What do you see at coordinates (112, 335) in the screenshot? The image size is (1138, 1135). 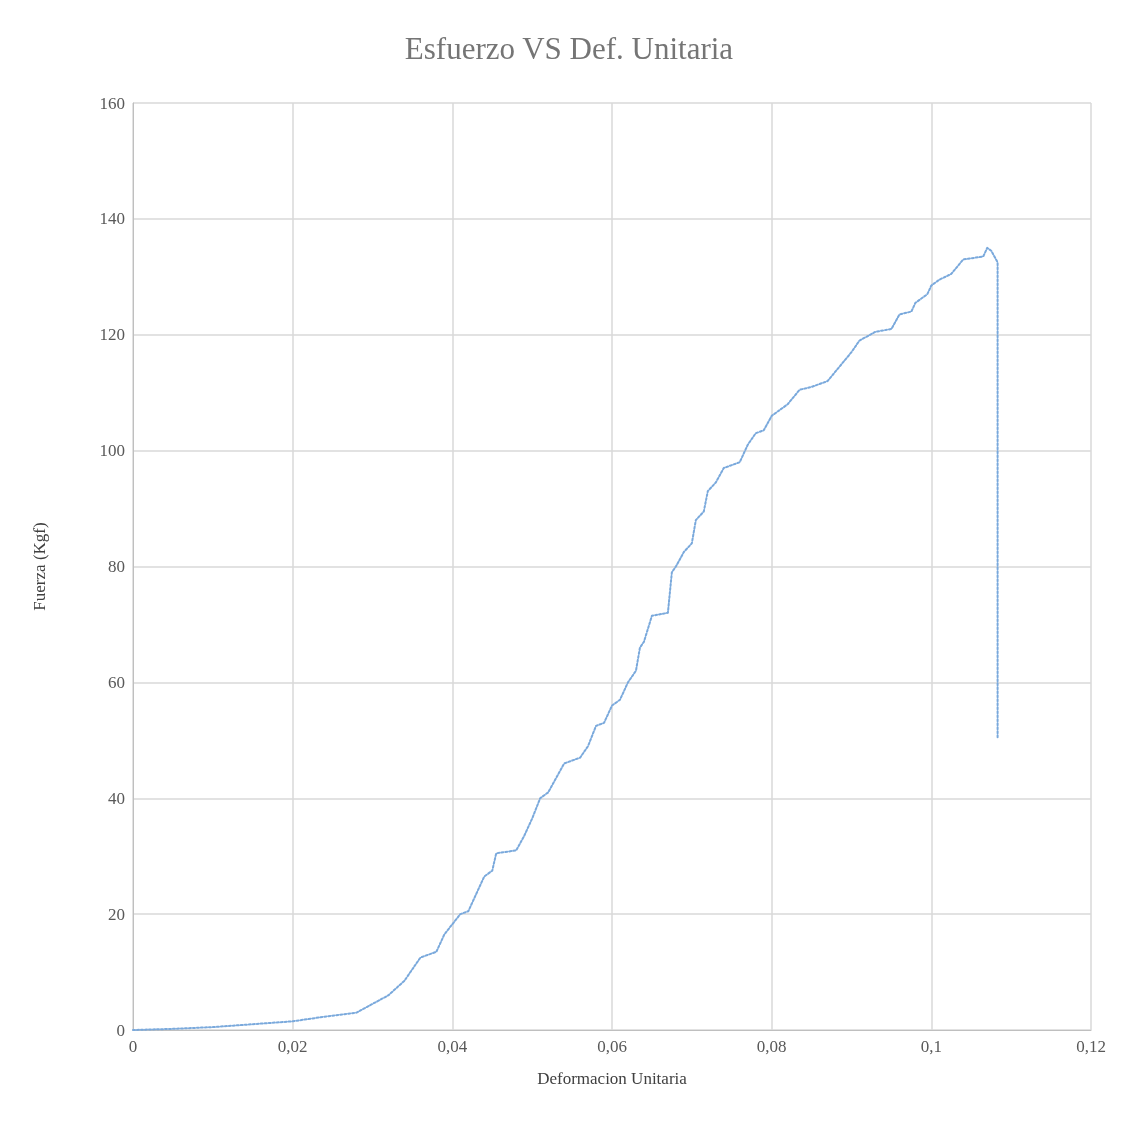 I see `y-tick-label: 120` at bounding box center [112, 335].